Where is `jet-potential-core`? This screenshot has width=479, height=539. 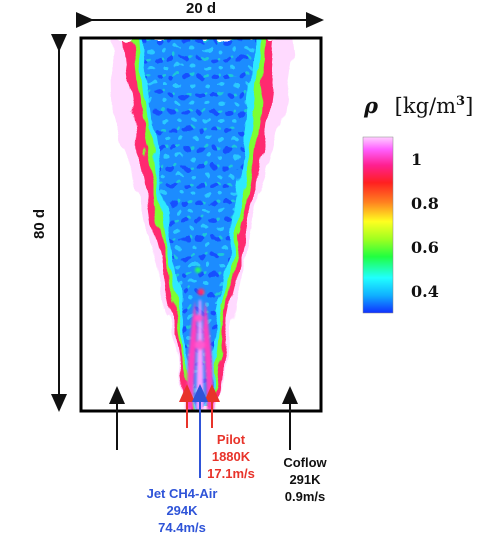 jet-potential-core is located at coordinates (200, 355).